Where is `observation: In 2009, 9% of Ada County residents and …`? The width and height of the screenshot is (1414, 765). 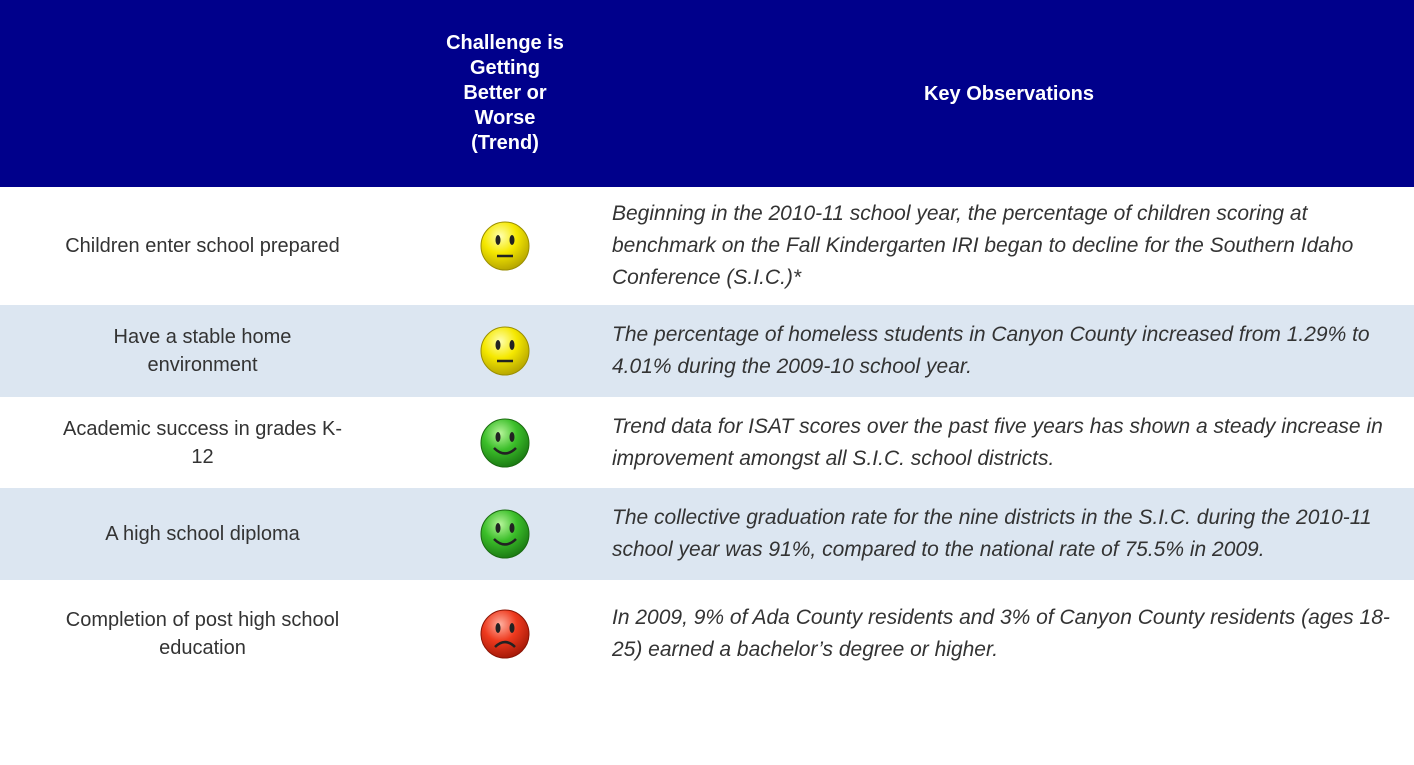 observation: In 2009, 9% of Ada County residents and … is located at coordinates (1001, 633).